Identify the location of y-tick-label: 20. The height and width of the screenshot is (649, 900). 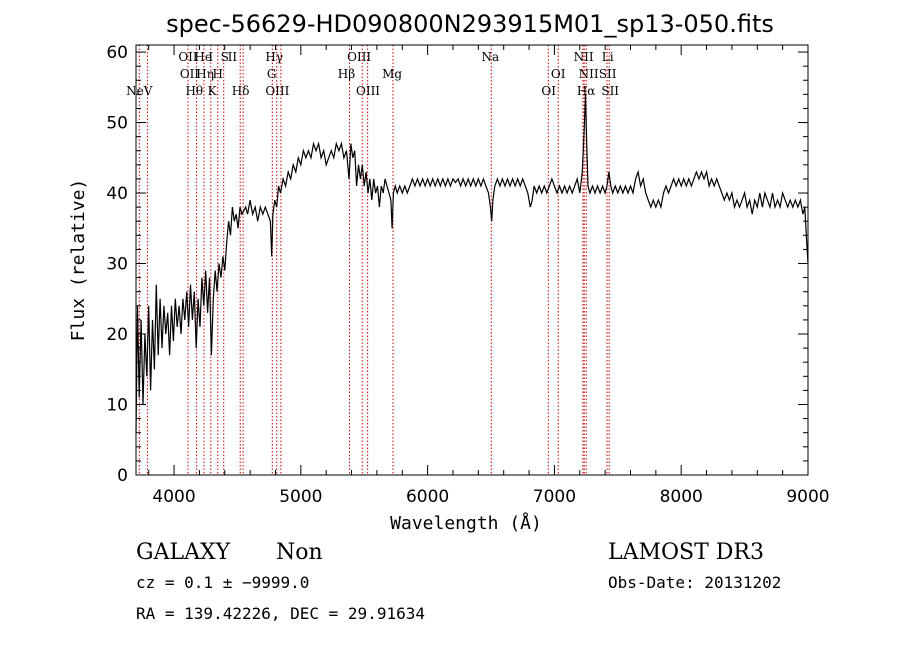
(117, 335).